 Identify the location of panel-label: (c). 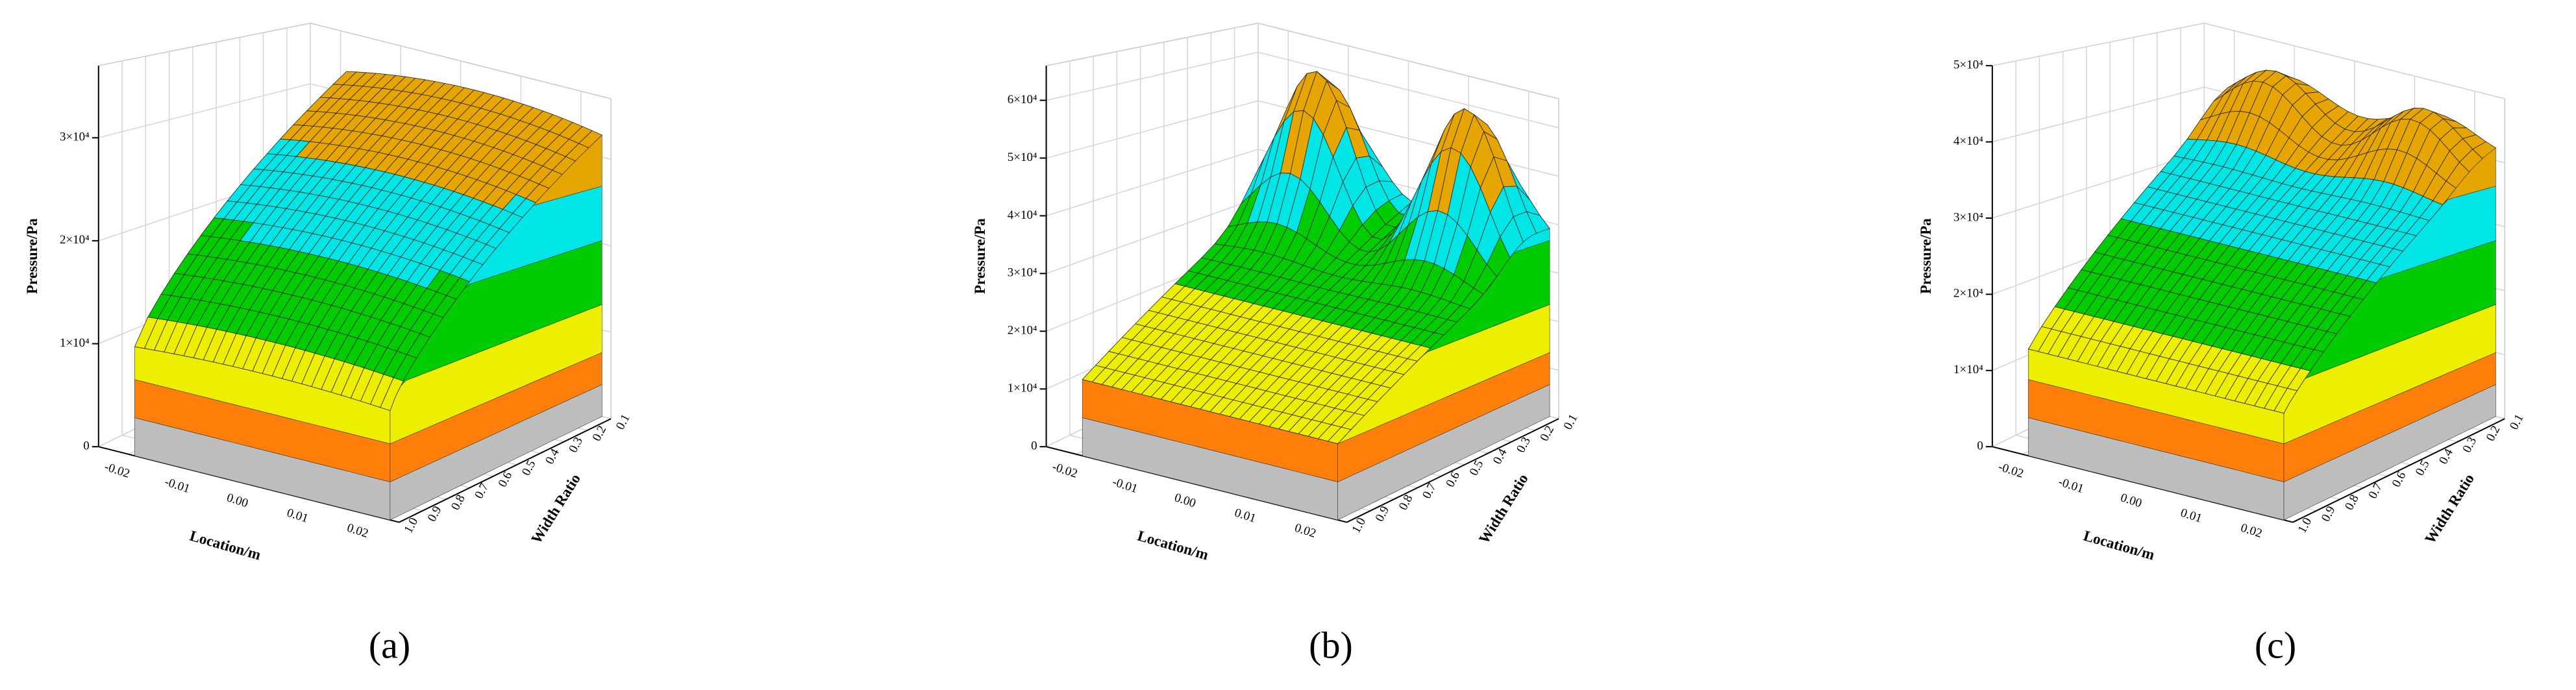
(2275, 645).